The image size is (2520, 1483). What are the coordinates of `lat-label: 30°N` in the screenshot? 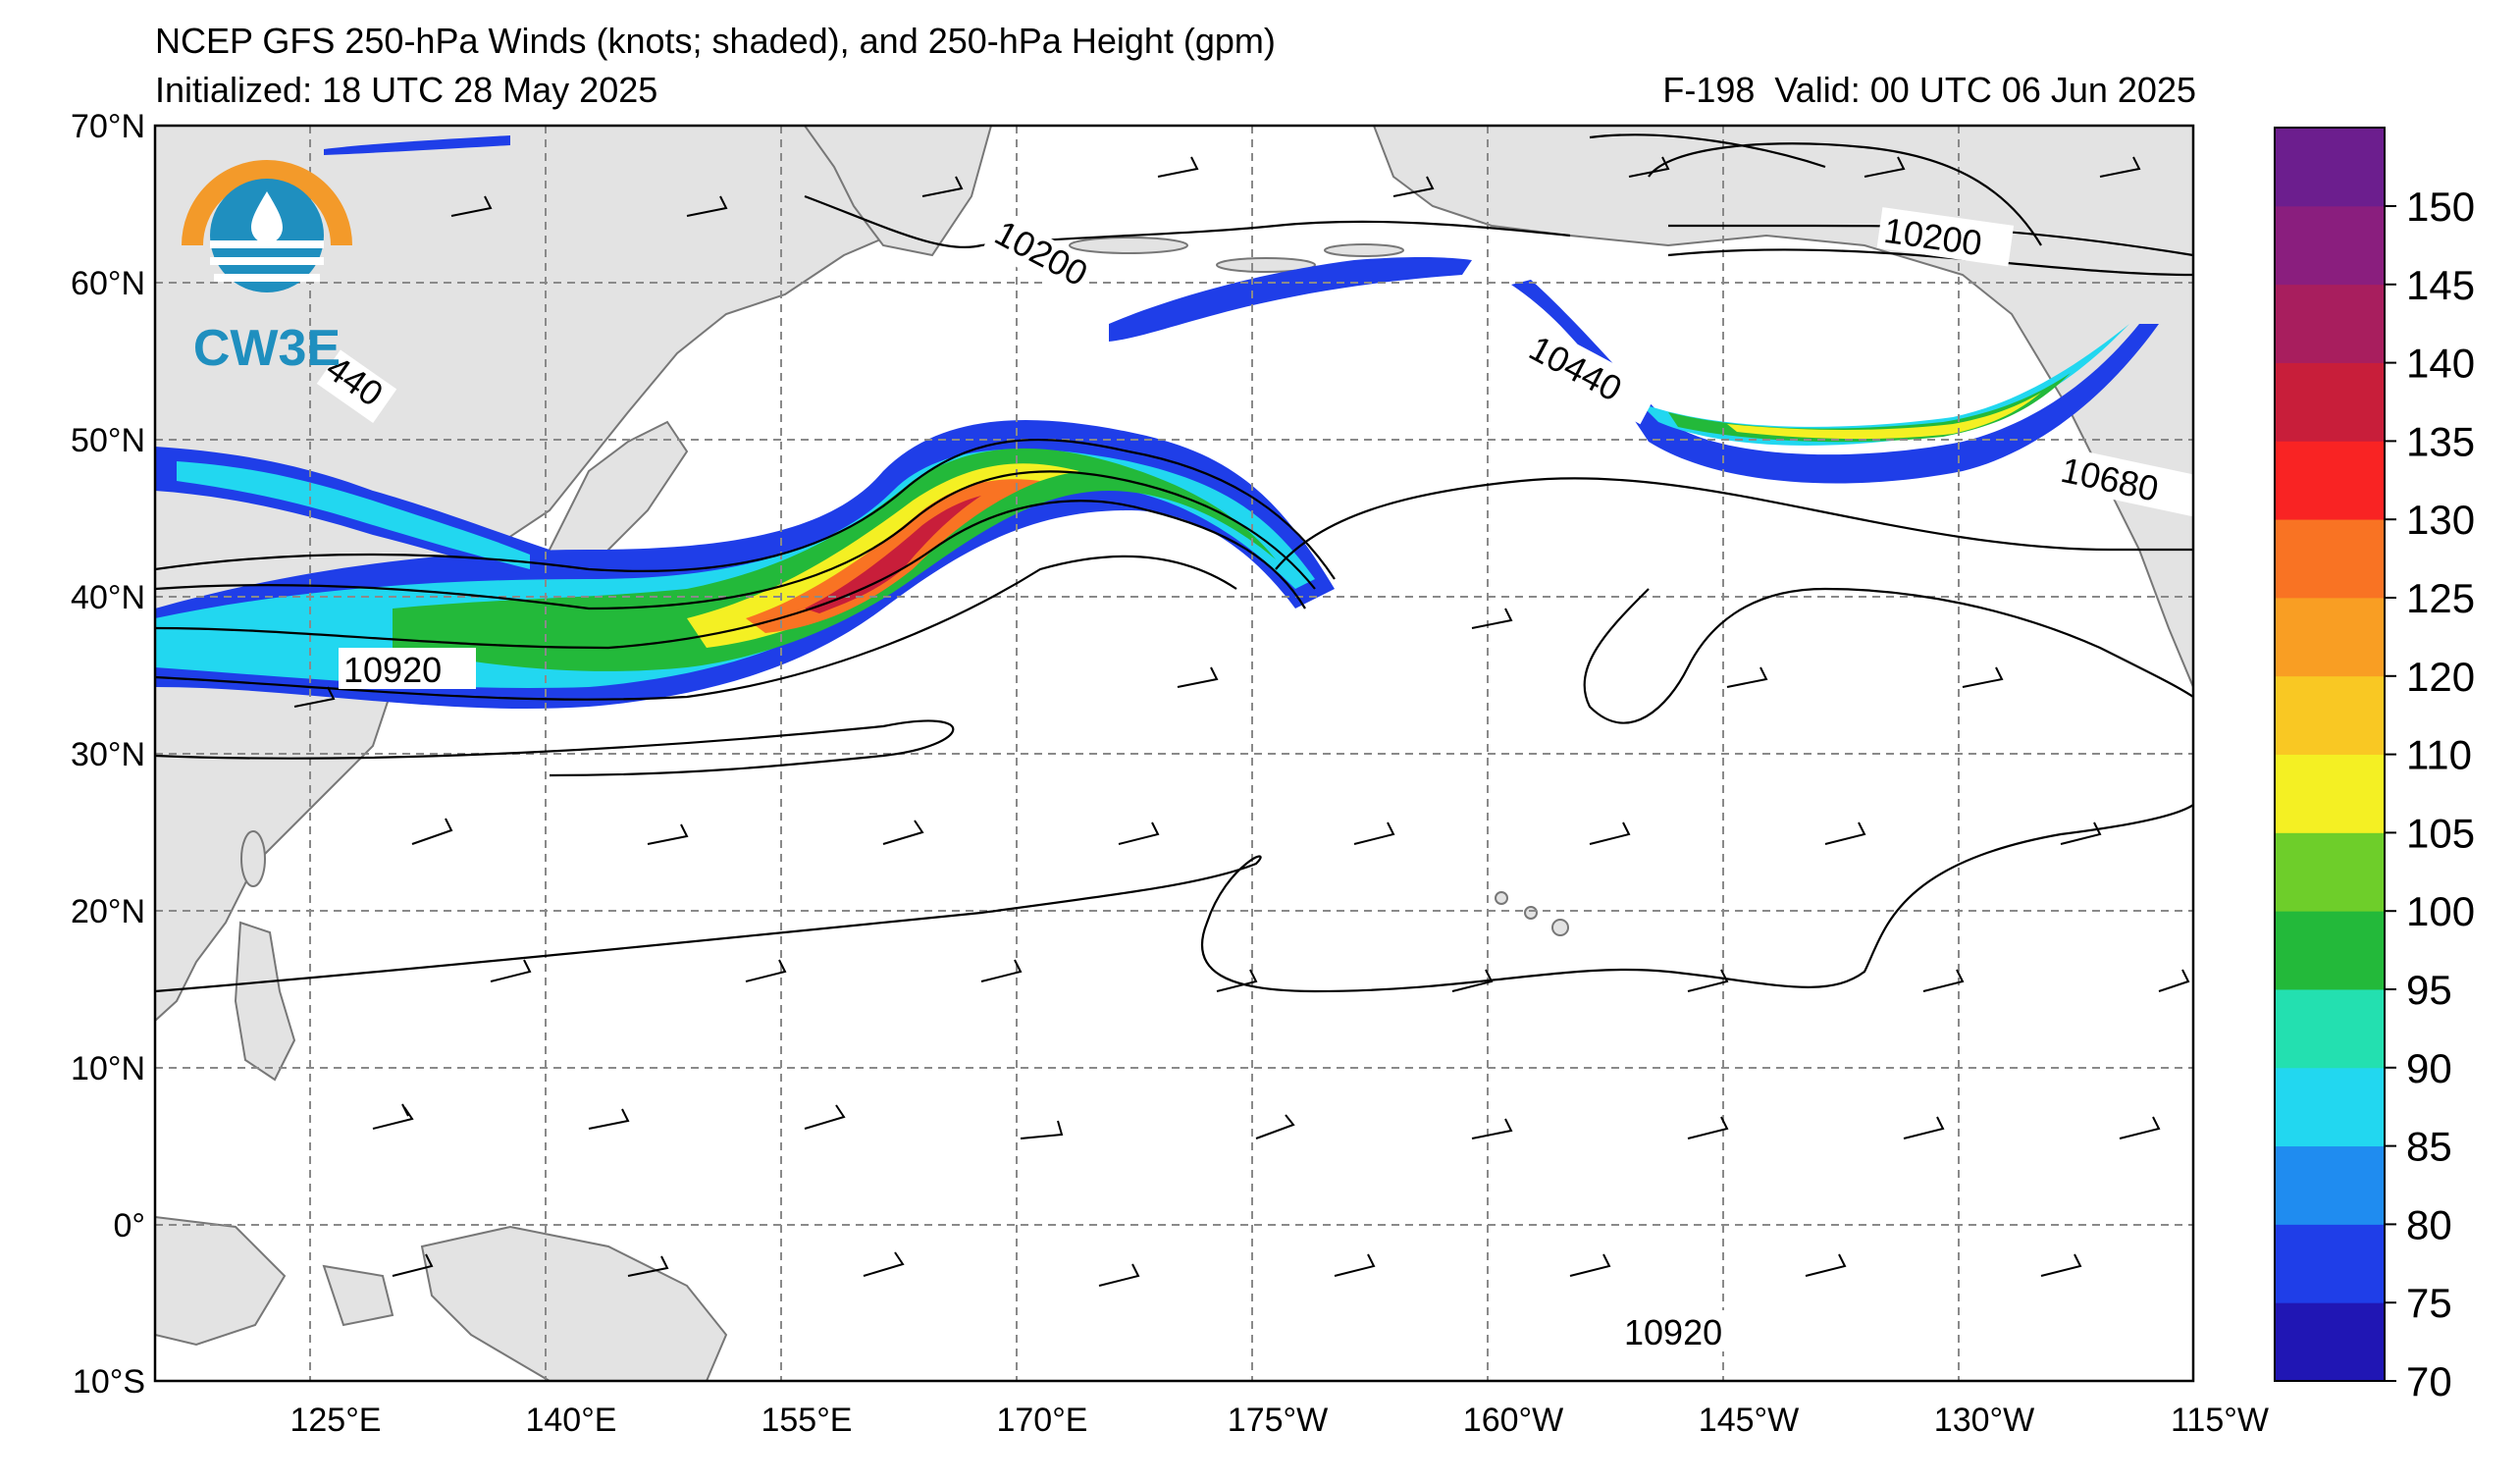 It's located at (108, 755).